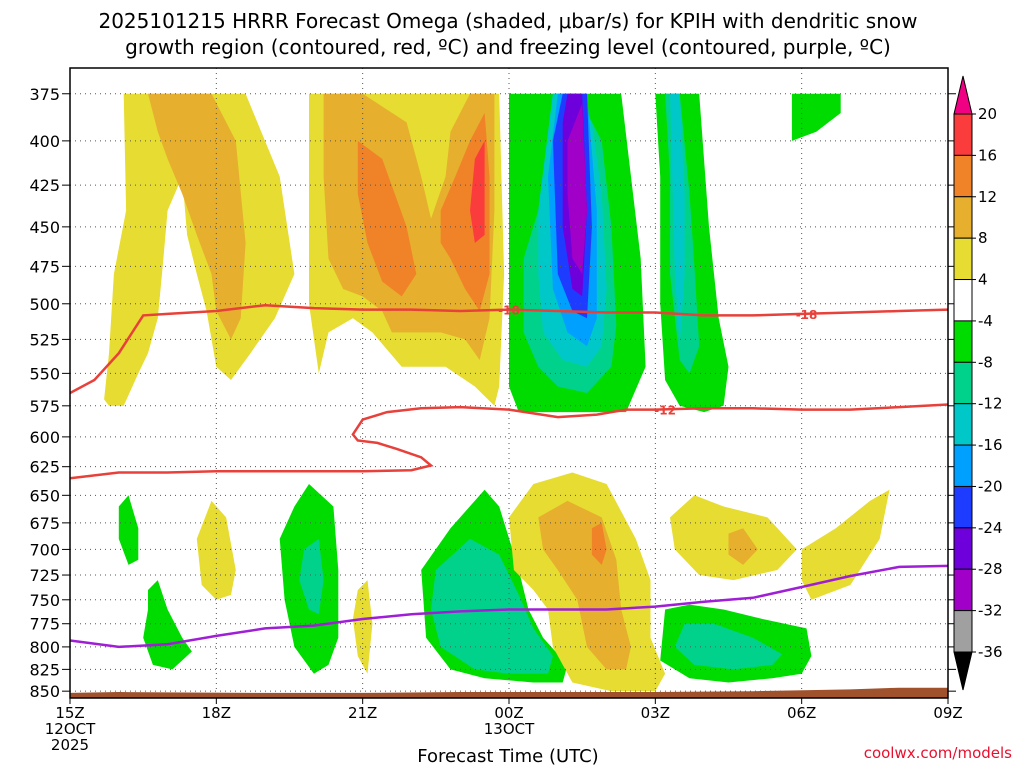 The height and width of the screenshot is (768, 1024). I want to click on y-tick-label-650: 650, so click(44, 495).